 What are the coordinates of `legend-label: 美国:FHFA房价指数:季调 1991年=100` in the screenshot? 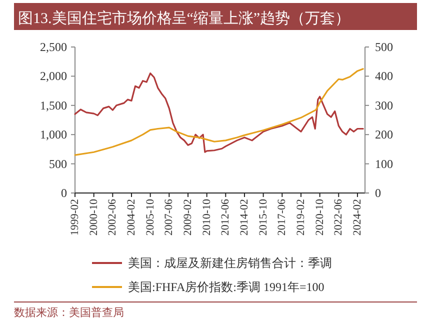 It's located at (226, 287).